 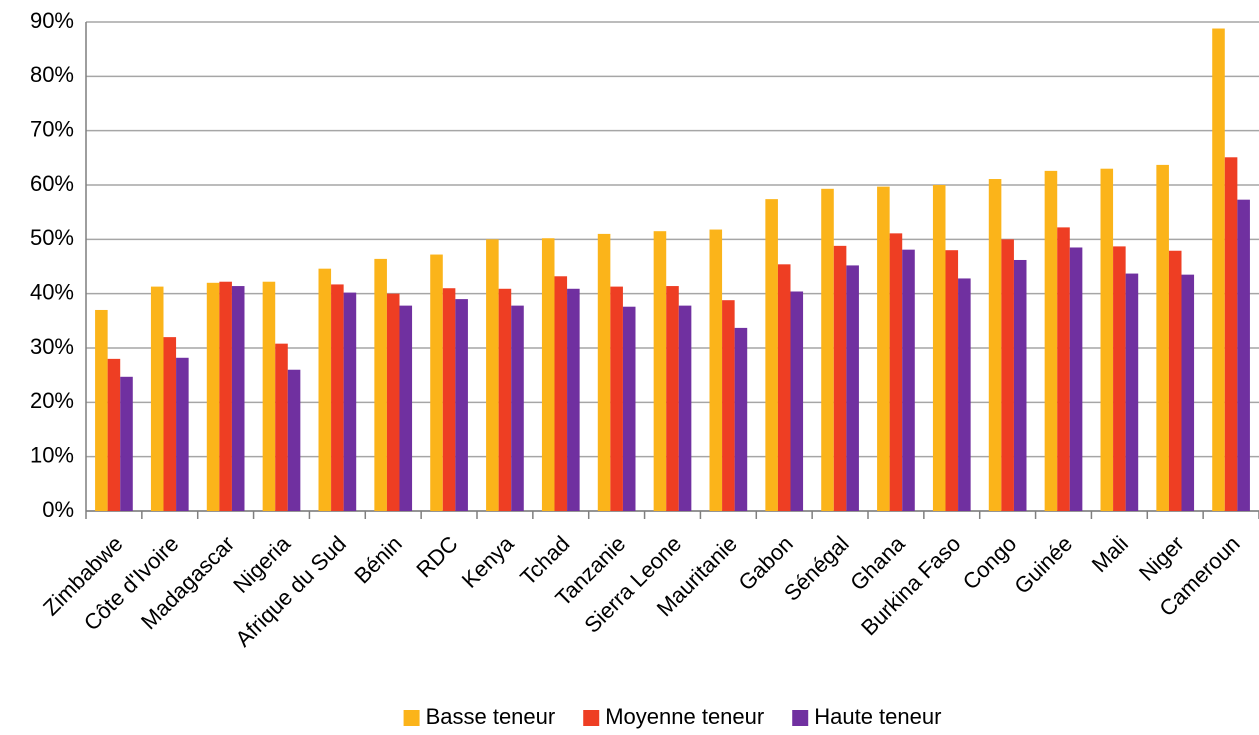 I want to click on y-tick-label: 50%, so click(x=52, y=237).